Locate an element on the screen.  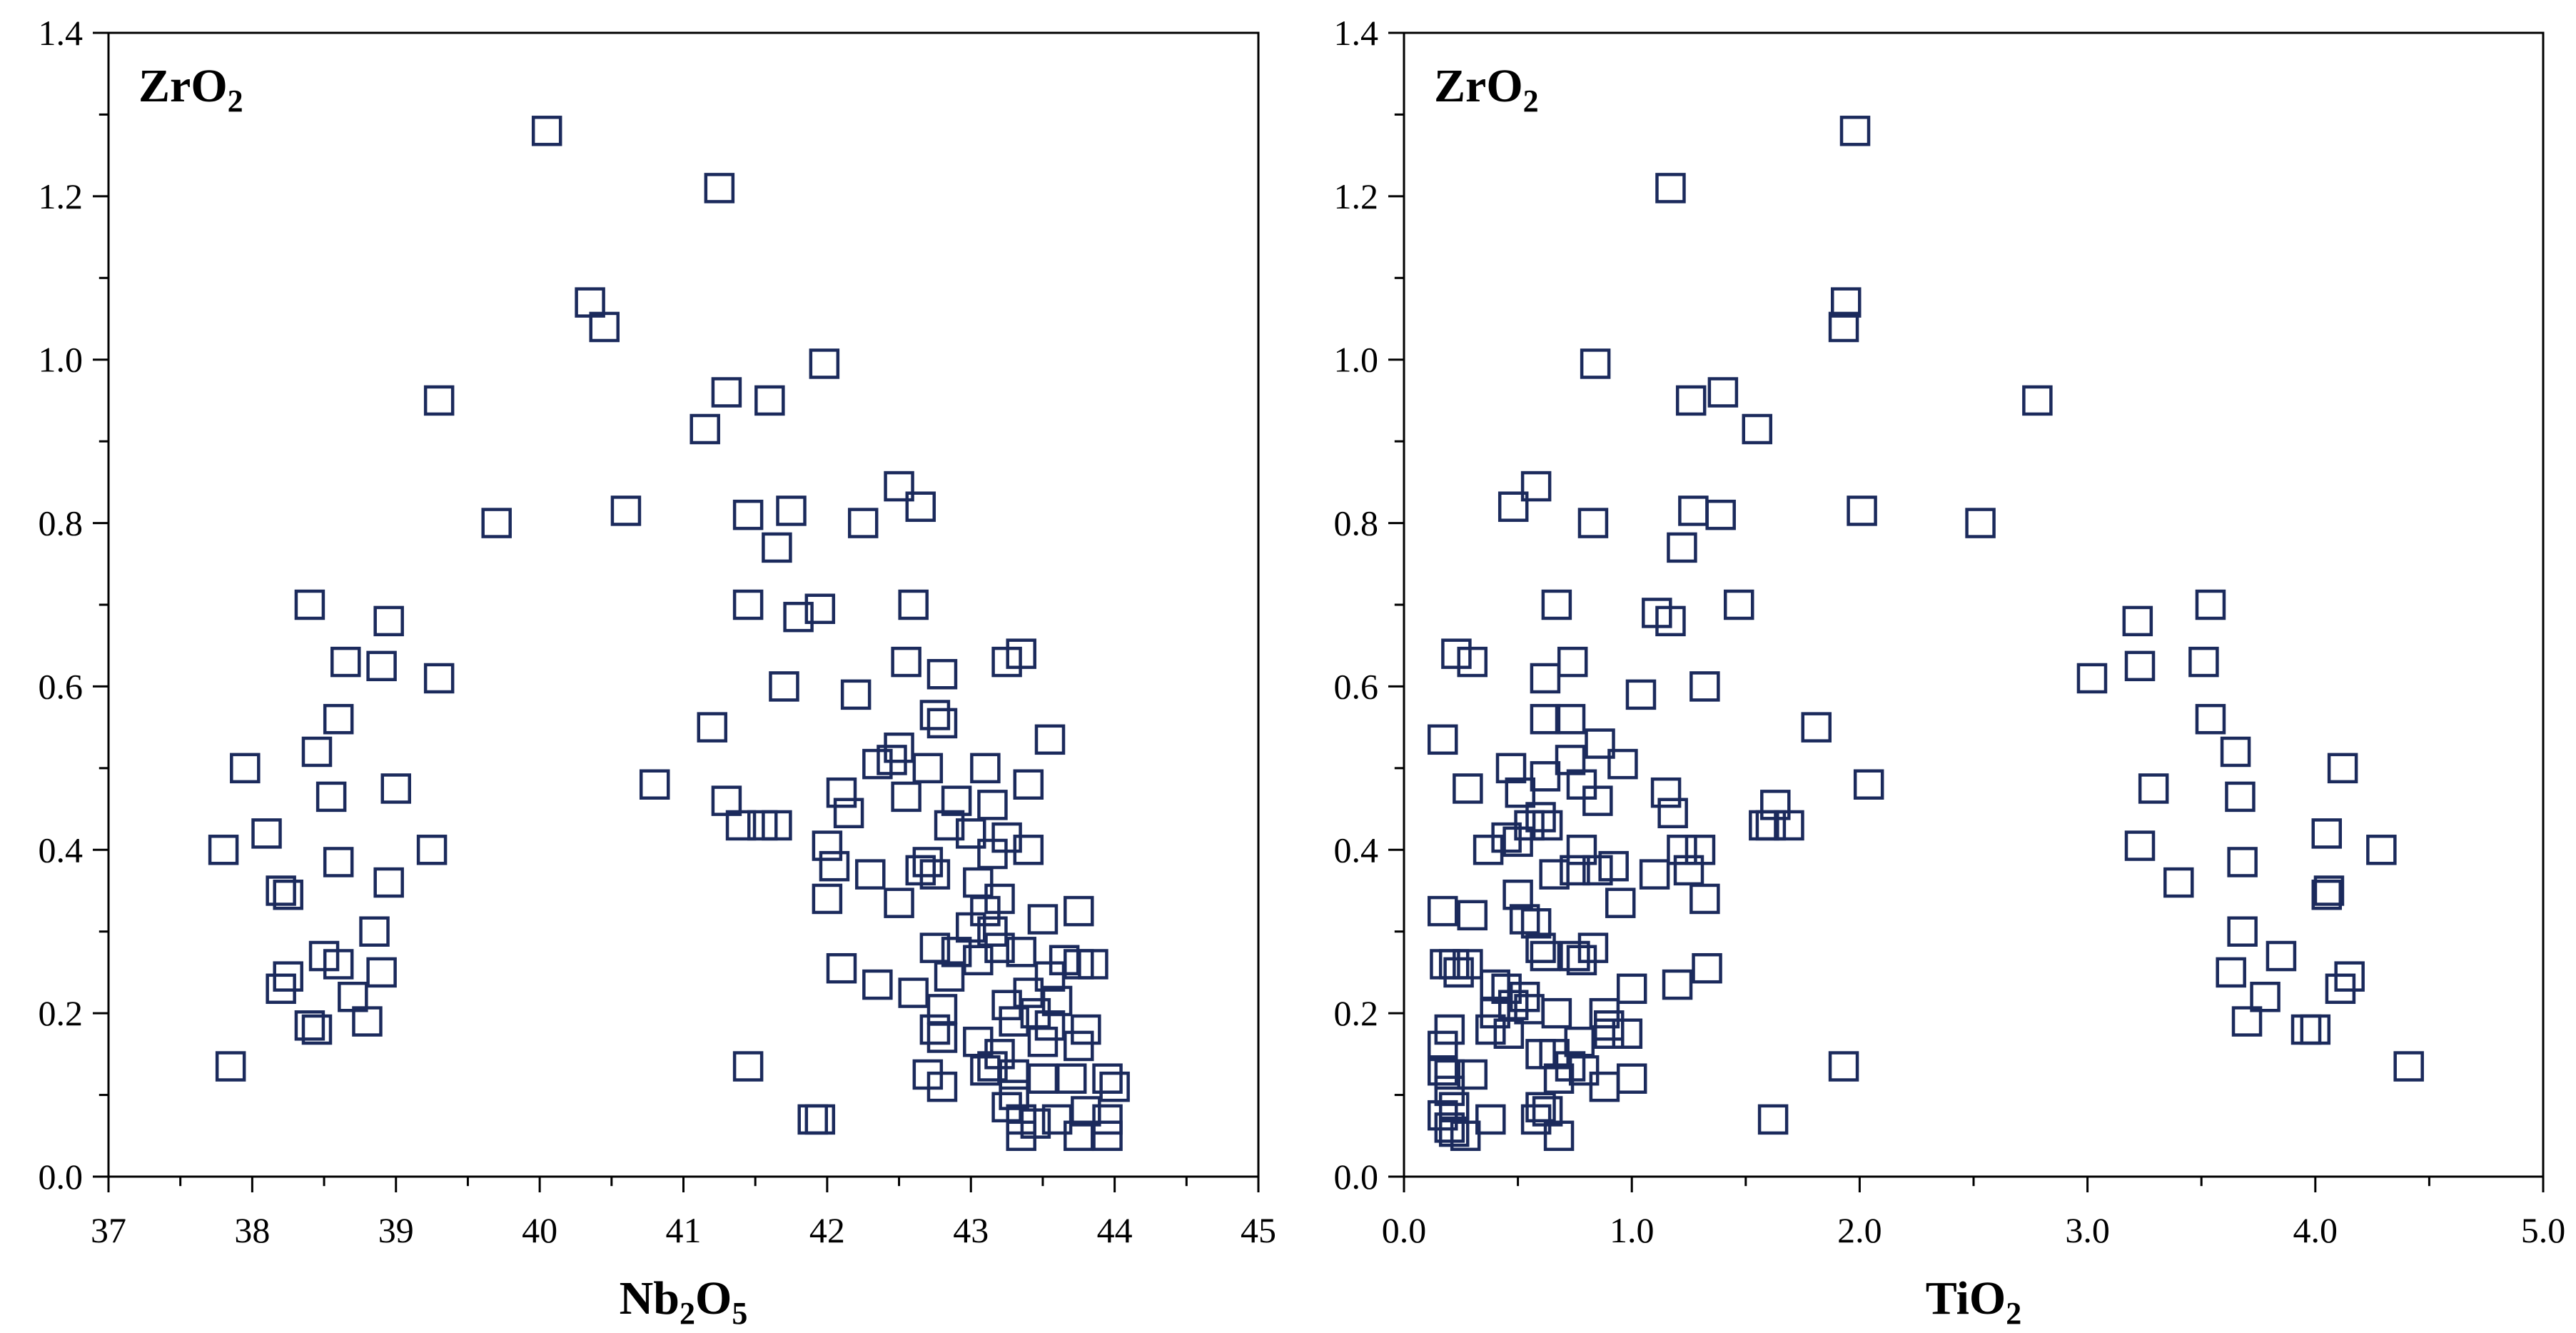
x-tick-label: 43 is located at coordinates (971, 1230).